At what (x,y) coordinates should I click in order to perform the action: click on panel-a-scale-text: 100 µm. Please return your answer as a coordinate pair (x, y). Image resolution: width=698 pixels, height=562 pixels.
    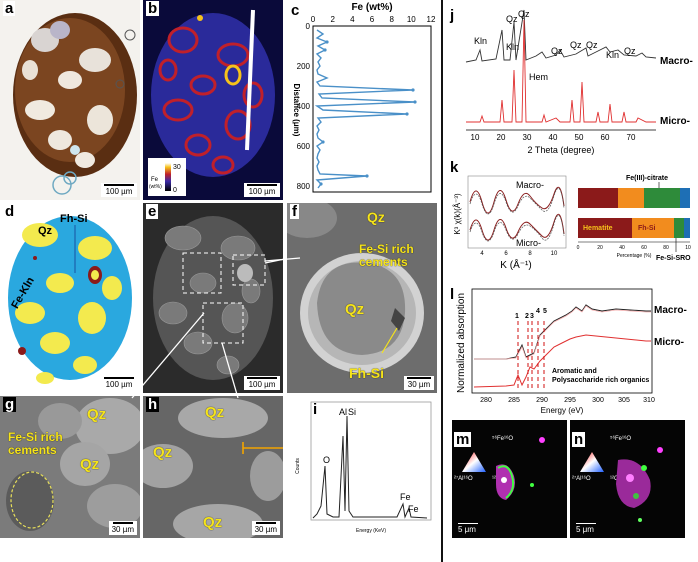
    Looking at the image, I should click on (119, 191).